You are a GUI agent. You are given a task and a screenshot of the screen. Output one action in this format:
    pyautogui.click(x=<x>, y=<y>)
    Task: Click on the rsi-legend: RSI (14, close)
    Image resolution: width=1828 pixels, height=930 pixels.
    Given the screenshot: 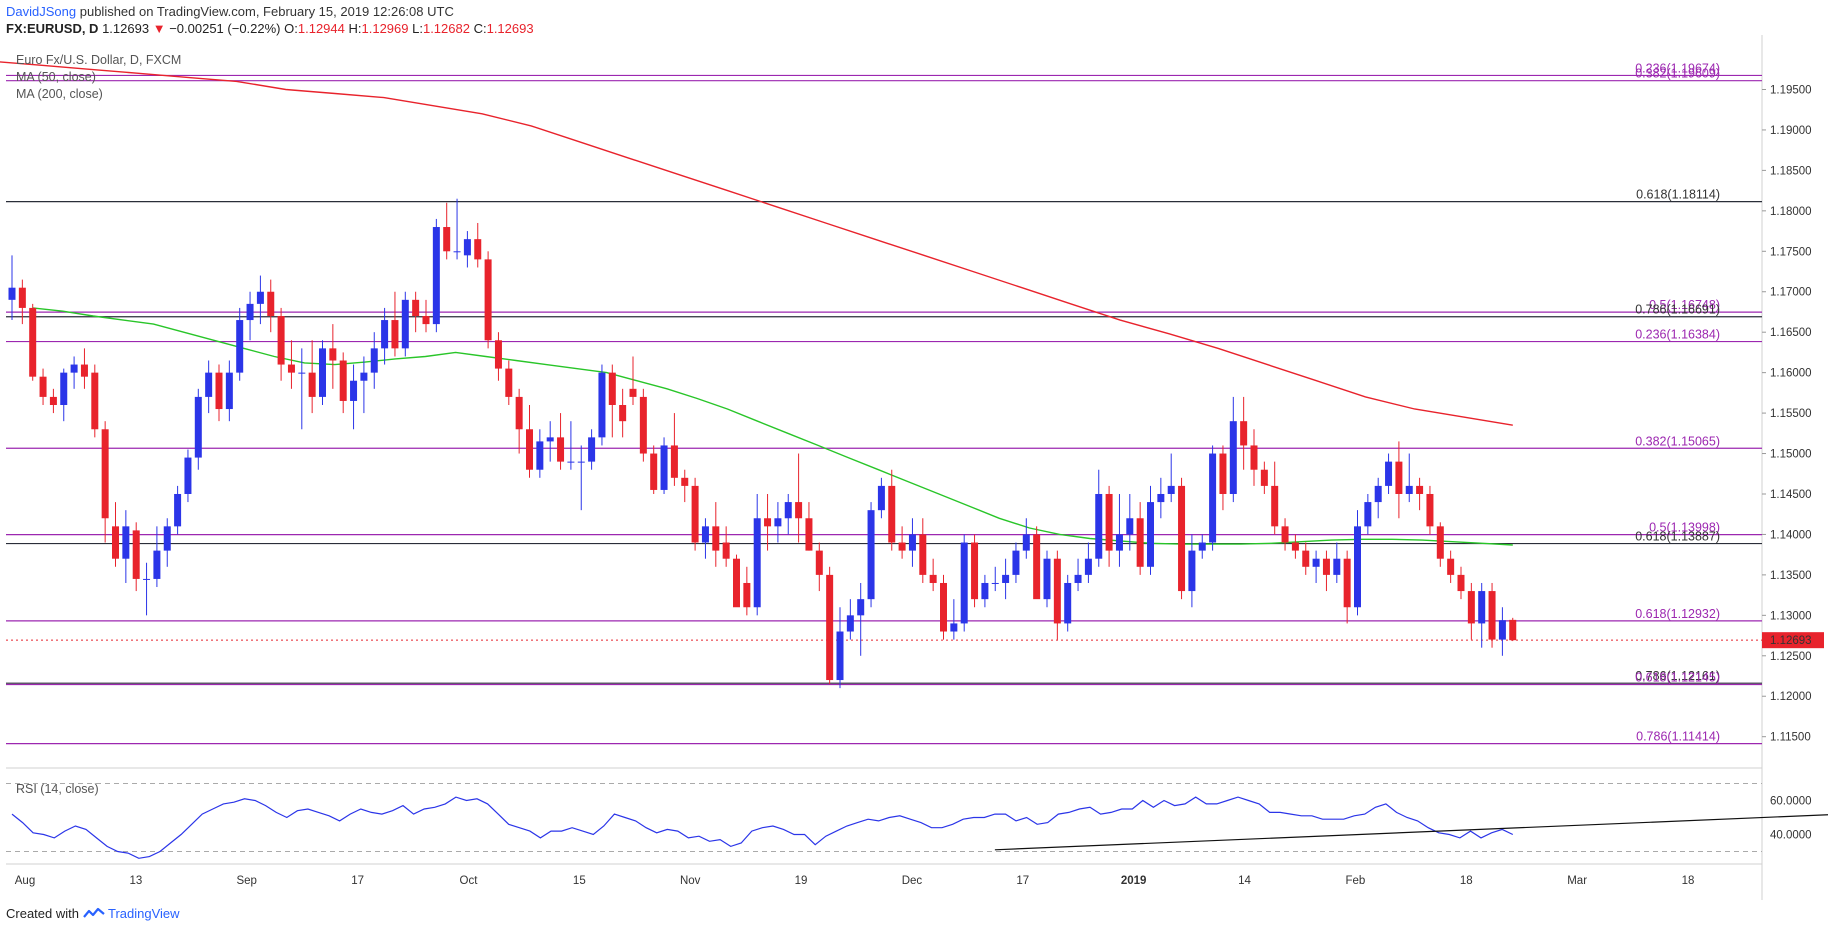 What is the action you would take?
    pyautogui.click(x=57, y=789)
    